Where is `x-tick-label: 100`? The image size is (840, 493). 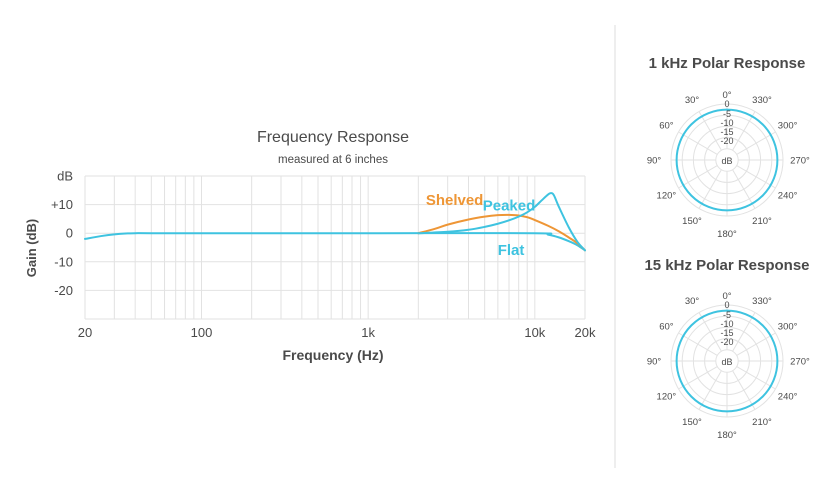
x-tick-label: 100 is located at coordinates (202, 332).